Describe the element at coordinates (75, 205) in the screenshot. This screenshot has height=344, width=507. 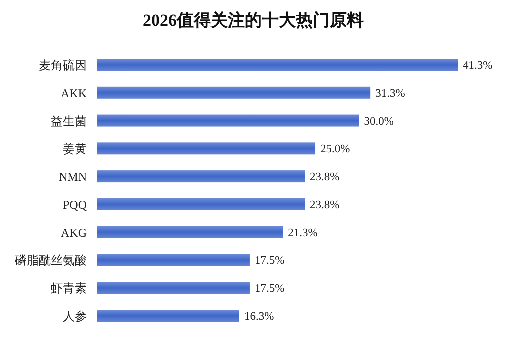
I see `y-tick-label: PQQ` at that location.